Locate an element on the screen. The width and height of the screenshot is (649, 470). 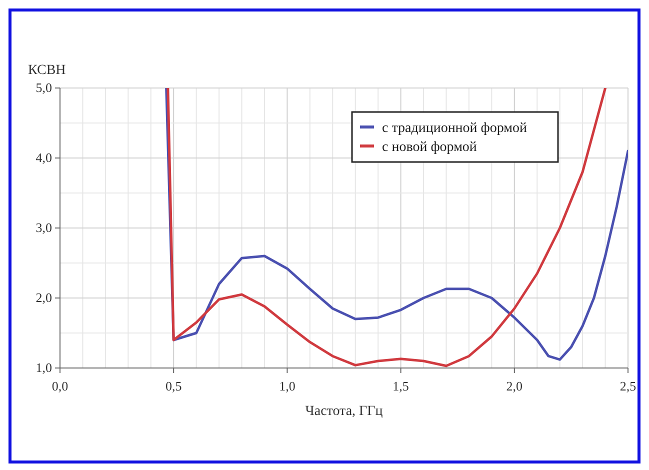
x-tick-label: 2,0 is located at coordinates (514, 386).